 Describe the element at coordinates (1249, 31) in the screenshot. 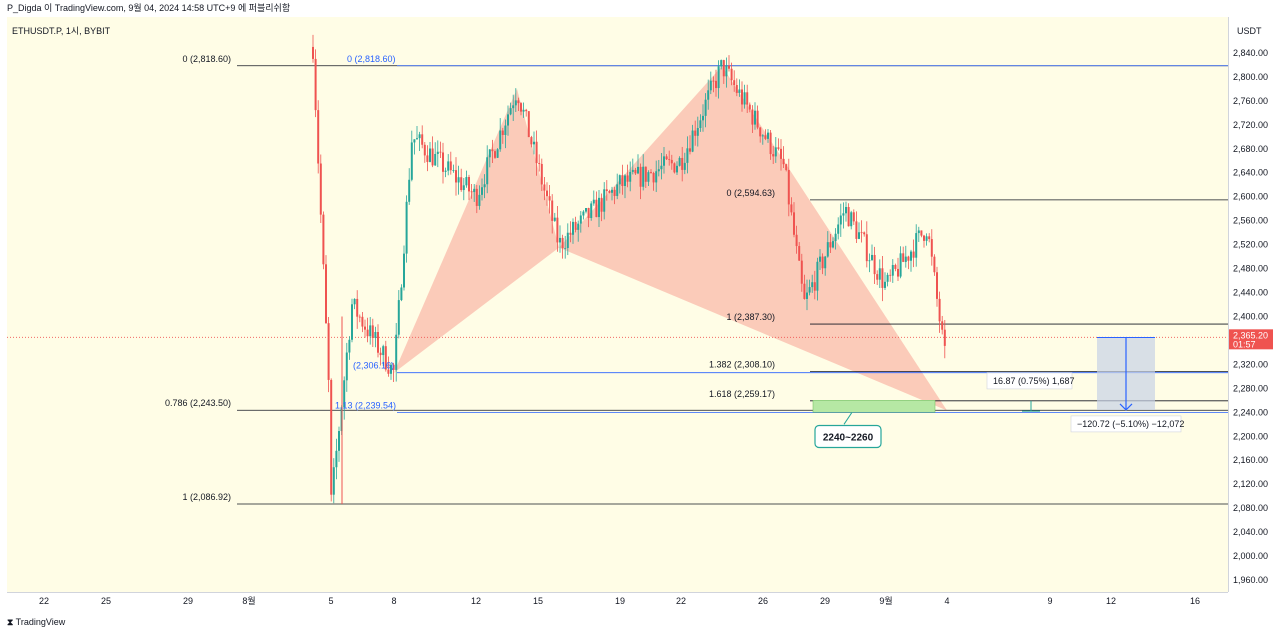

I see `axis-currency: USDT` at that location.